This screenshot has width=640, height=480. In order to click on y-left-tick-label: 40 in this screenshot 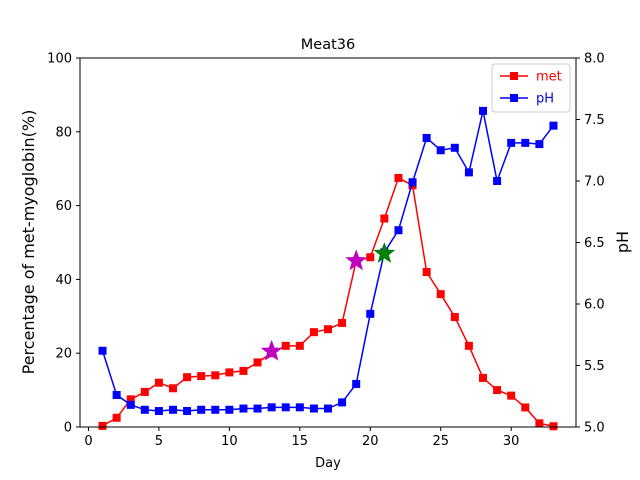, I will do `click(63, 280)`.